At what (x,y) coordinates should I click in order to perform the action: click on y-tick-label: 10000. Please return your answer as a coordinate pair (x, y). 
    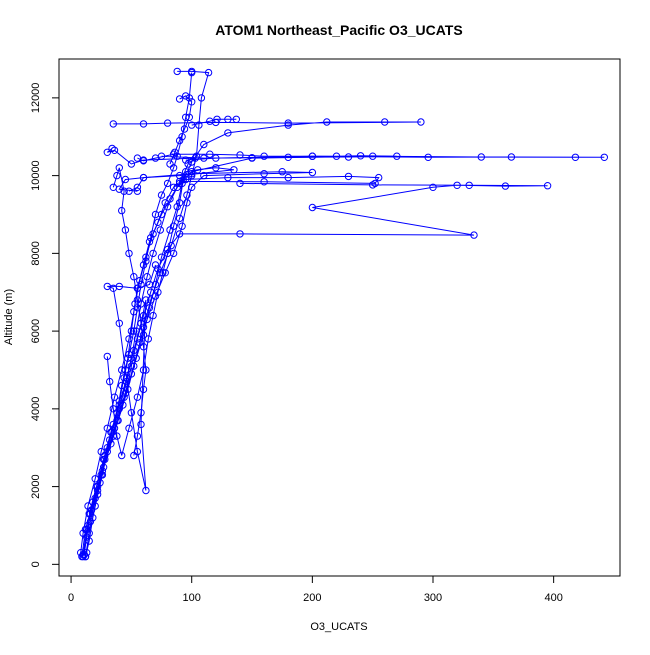
    Looking at the image, I should click on (36, 175).